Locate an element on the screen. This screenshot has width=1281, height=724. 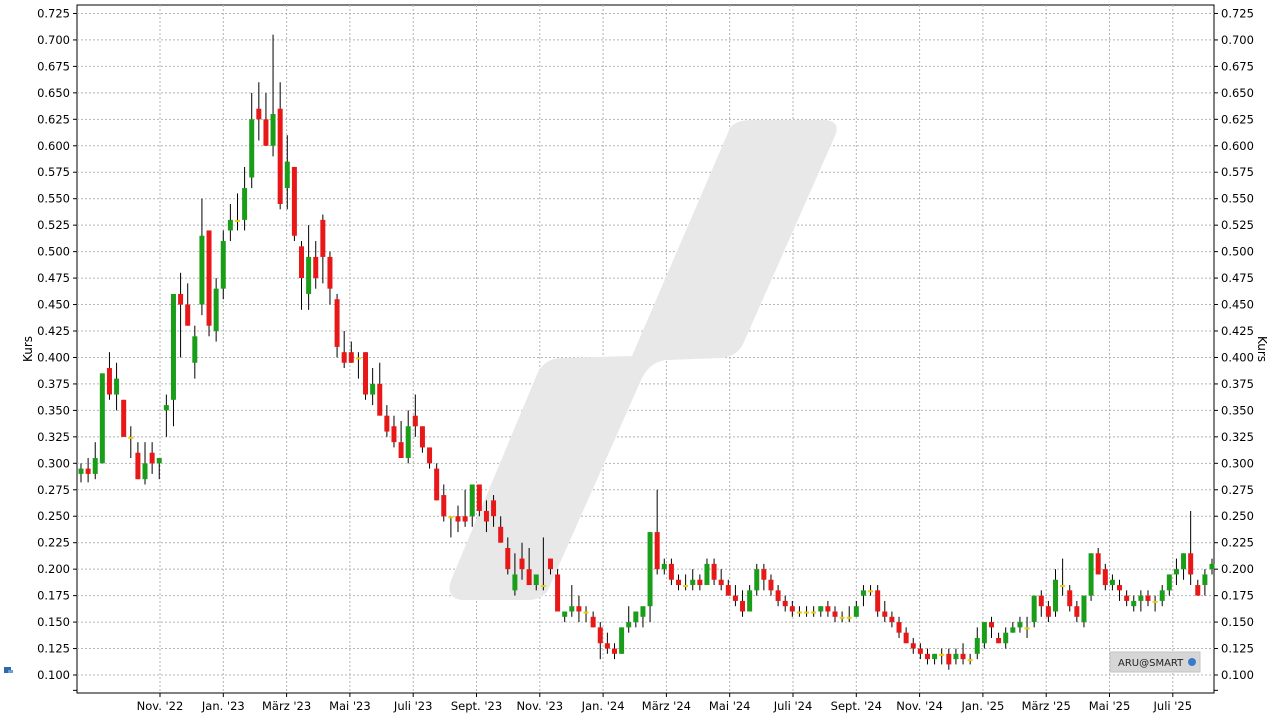
x-tick-label: Juli '23 is located at coordinates (413, 706).